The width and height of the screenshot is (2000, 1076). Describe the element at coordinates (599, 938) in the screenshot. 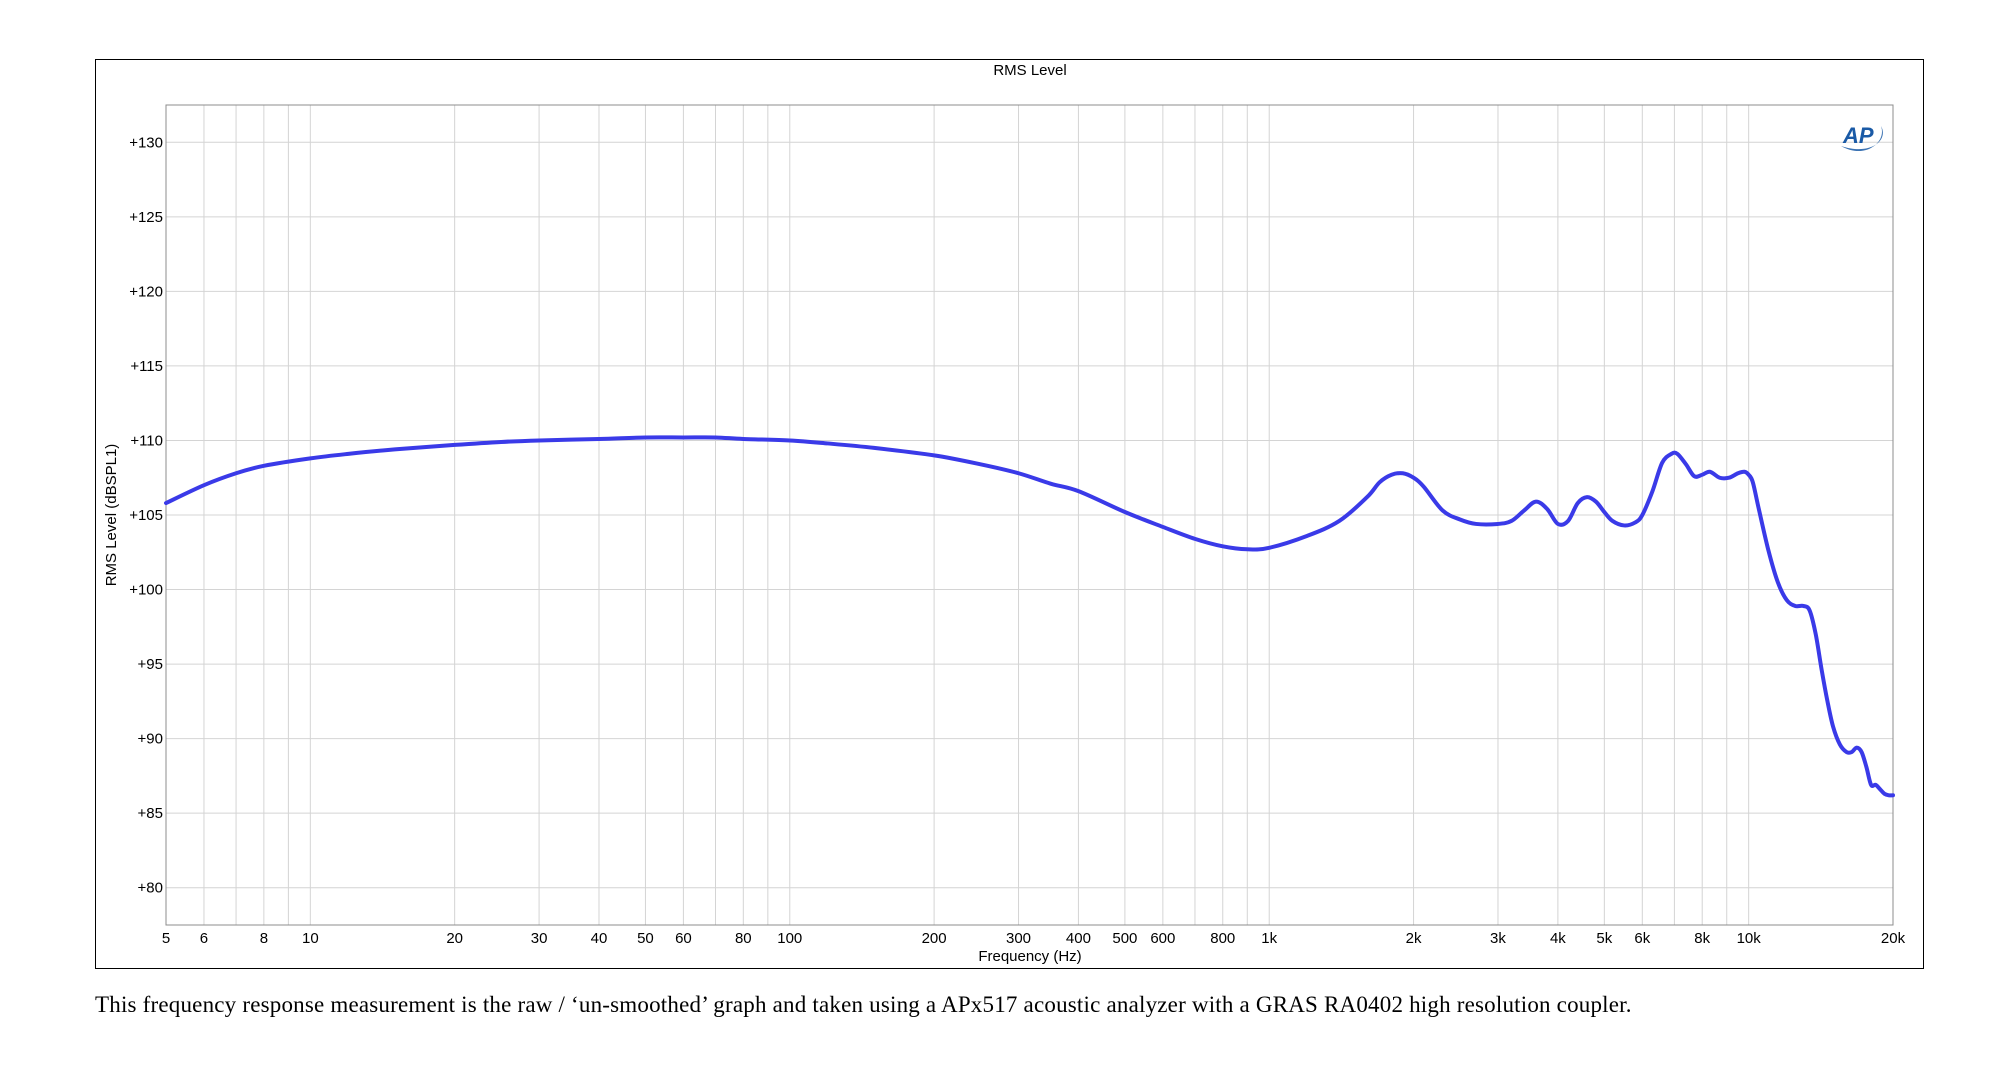

I see `x-tick-label: 40` at that location.